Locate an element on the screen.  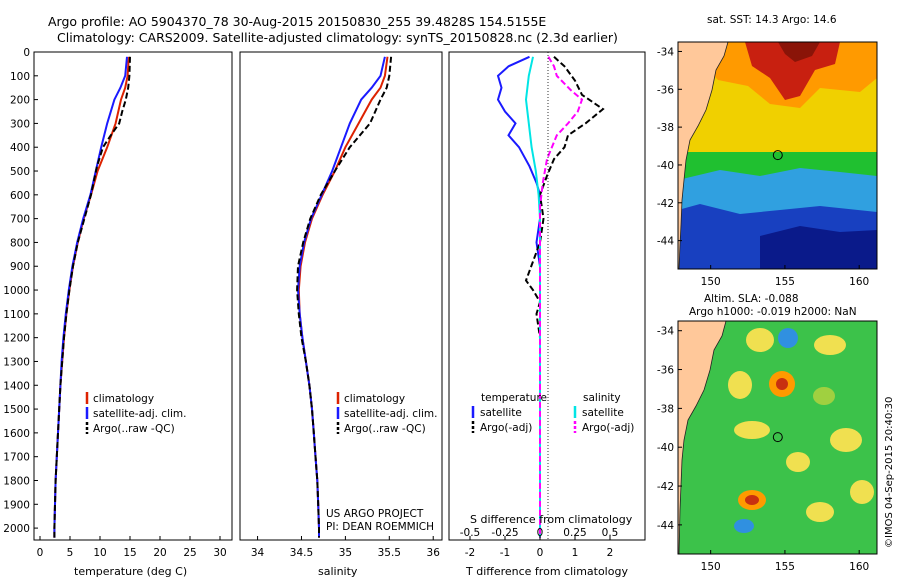
temperature-xlabel: temperature (deg C) is located at coordinates (130, 571).